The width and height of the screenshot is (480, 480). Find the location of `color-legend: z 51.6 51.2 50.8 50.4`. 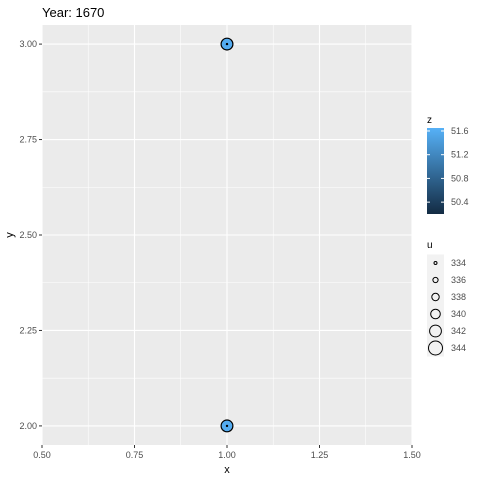

color-legend: z 51.6 51.2 50.8 50.4 is located at coordinates (448, 164).